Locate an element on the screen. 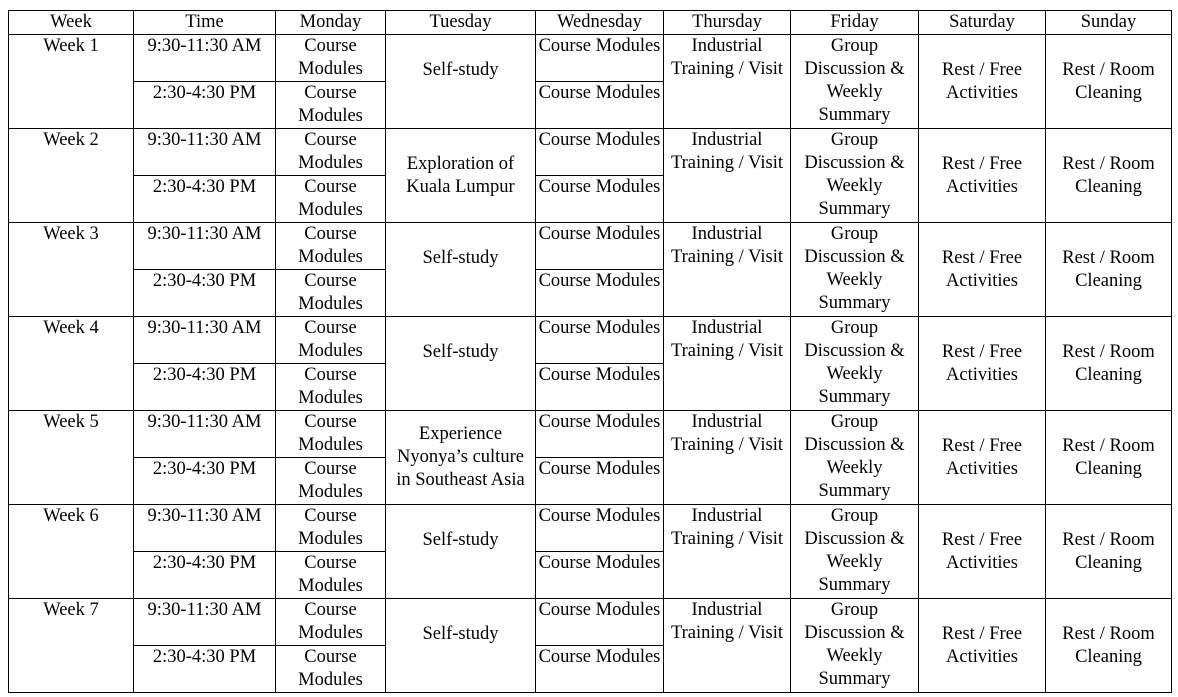 Image resolution: width=1178 pixels, height=697 pixels. header-wednesday: Wednesday is located at coordinates (599, 22).